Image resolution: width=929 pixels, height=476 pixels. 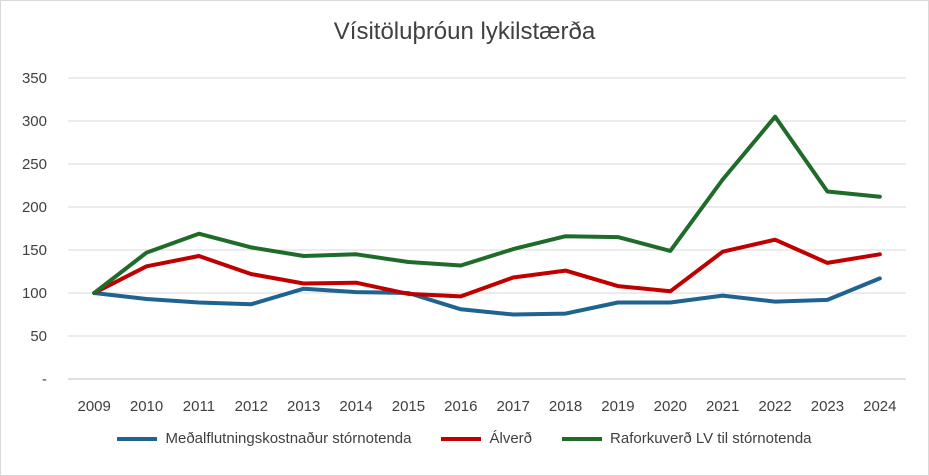 What do you see at coordinates (303, 406) in the screenshot?
I see `x-tick-label: 2013` at bounding box center [303, 406].